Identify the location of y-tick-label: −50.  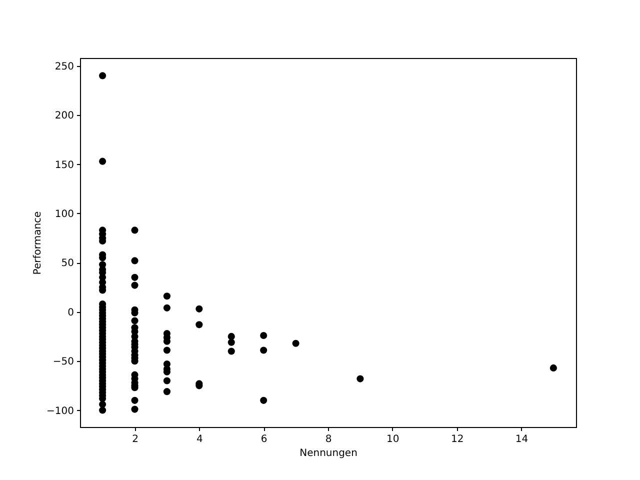
(63, 362).